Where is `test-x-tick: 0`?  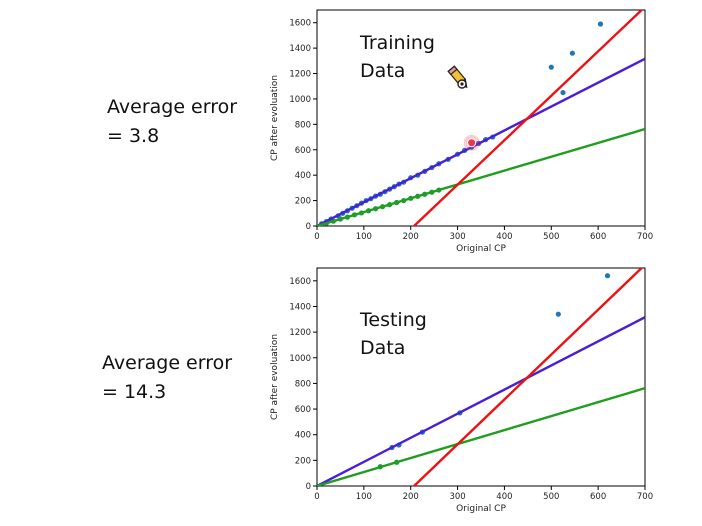
test-x-tick: 0 is located at coordinates (317, 494).